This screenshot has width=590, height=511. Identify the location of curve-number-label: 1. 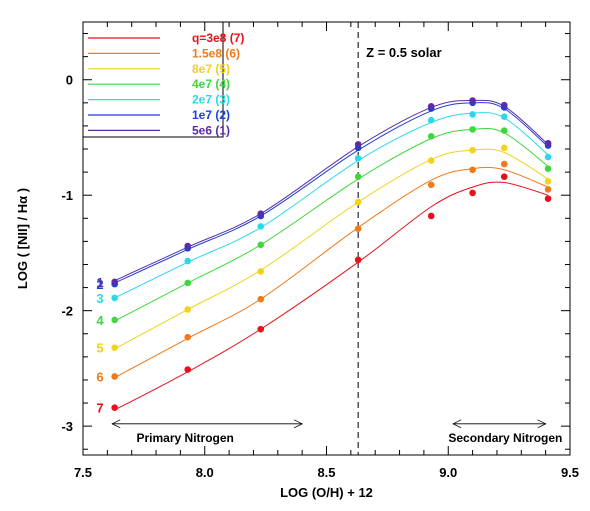
(99, 282).